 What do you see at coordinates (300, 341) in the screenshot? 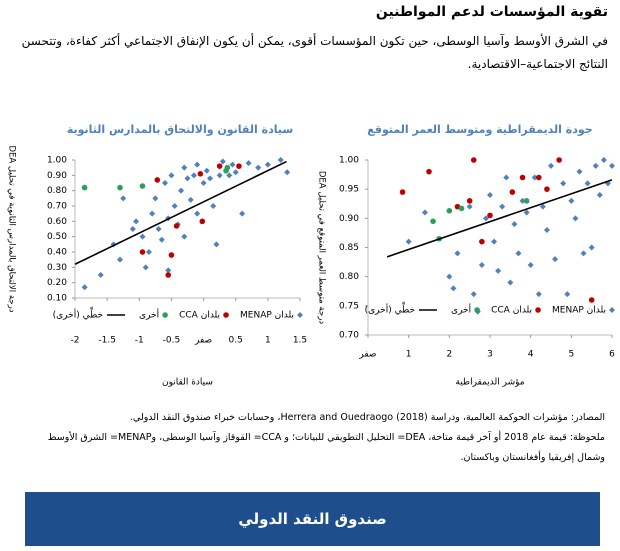
I see `x-tick-label: 1.5` at bounding box center [300, 341].